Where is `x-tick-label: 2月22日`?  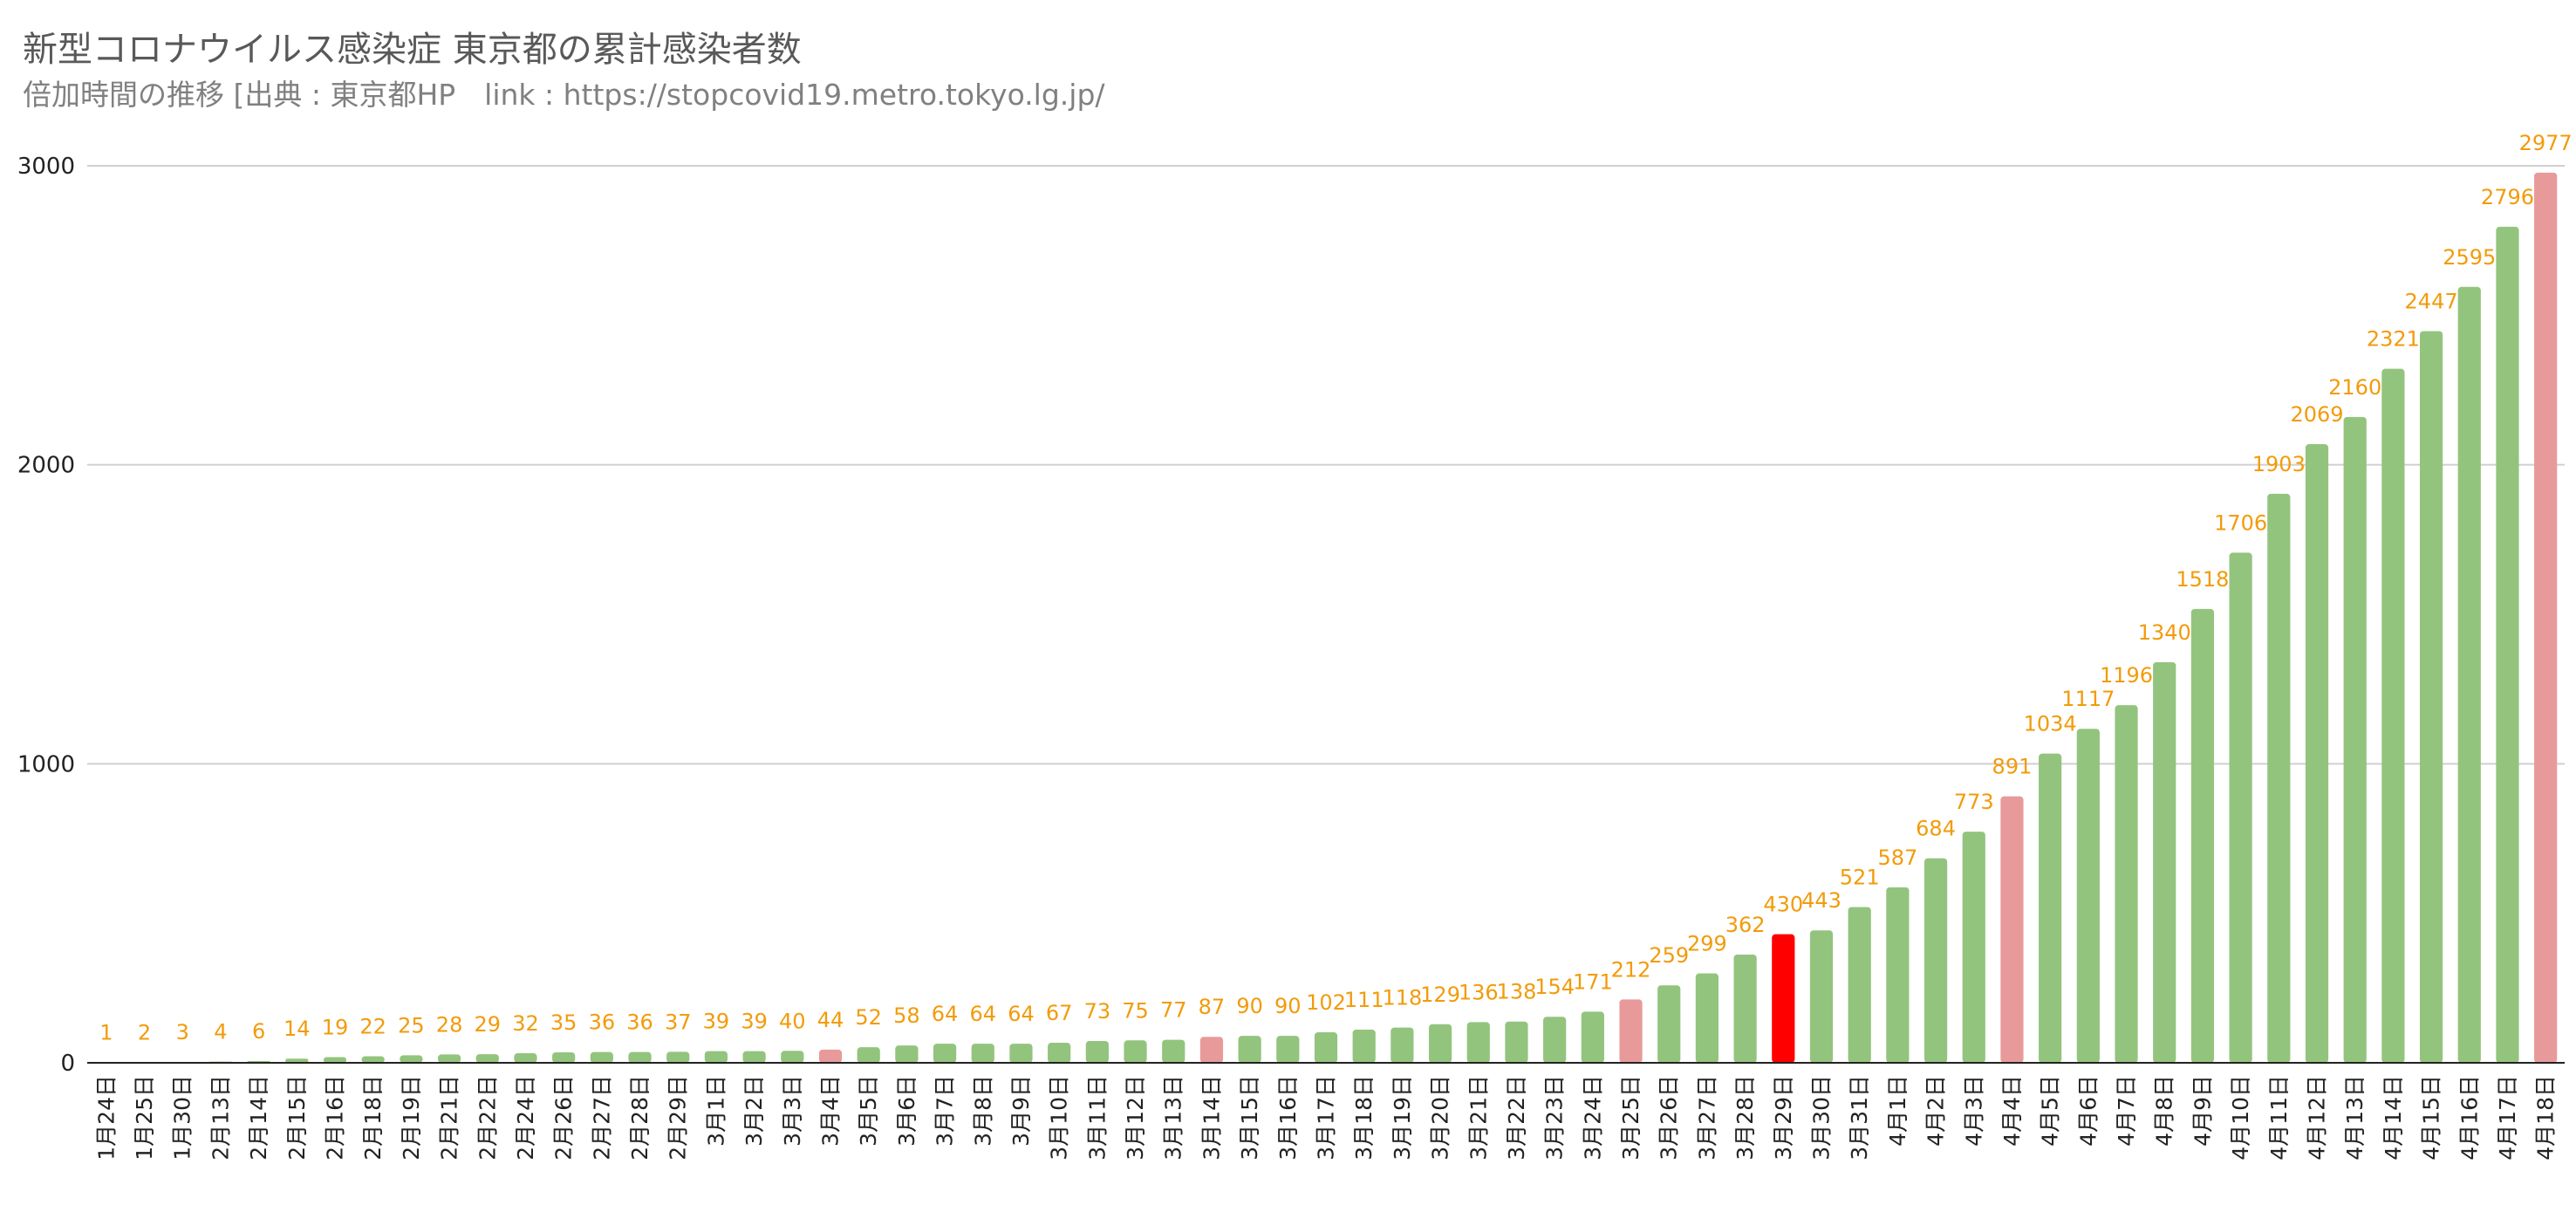 x-tick-label: 2月22日 is located at coordinates (487, 1118).